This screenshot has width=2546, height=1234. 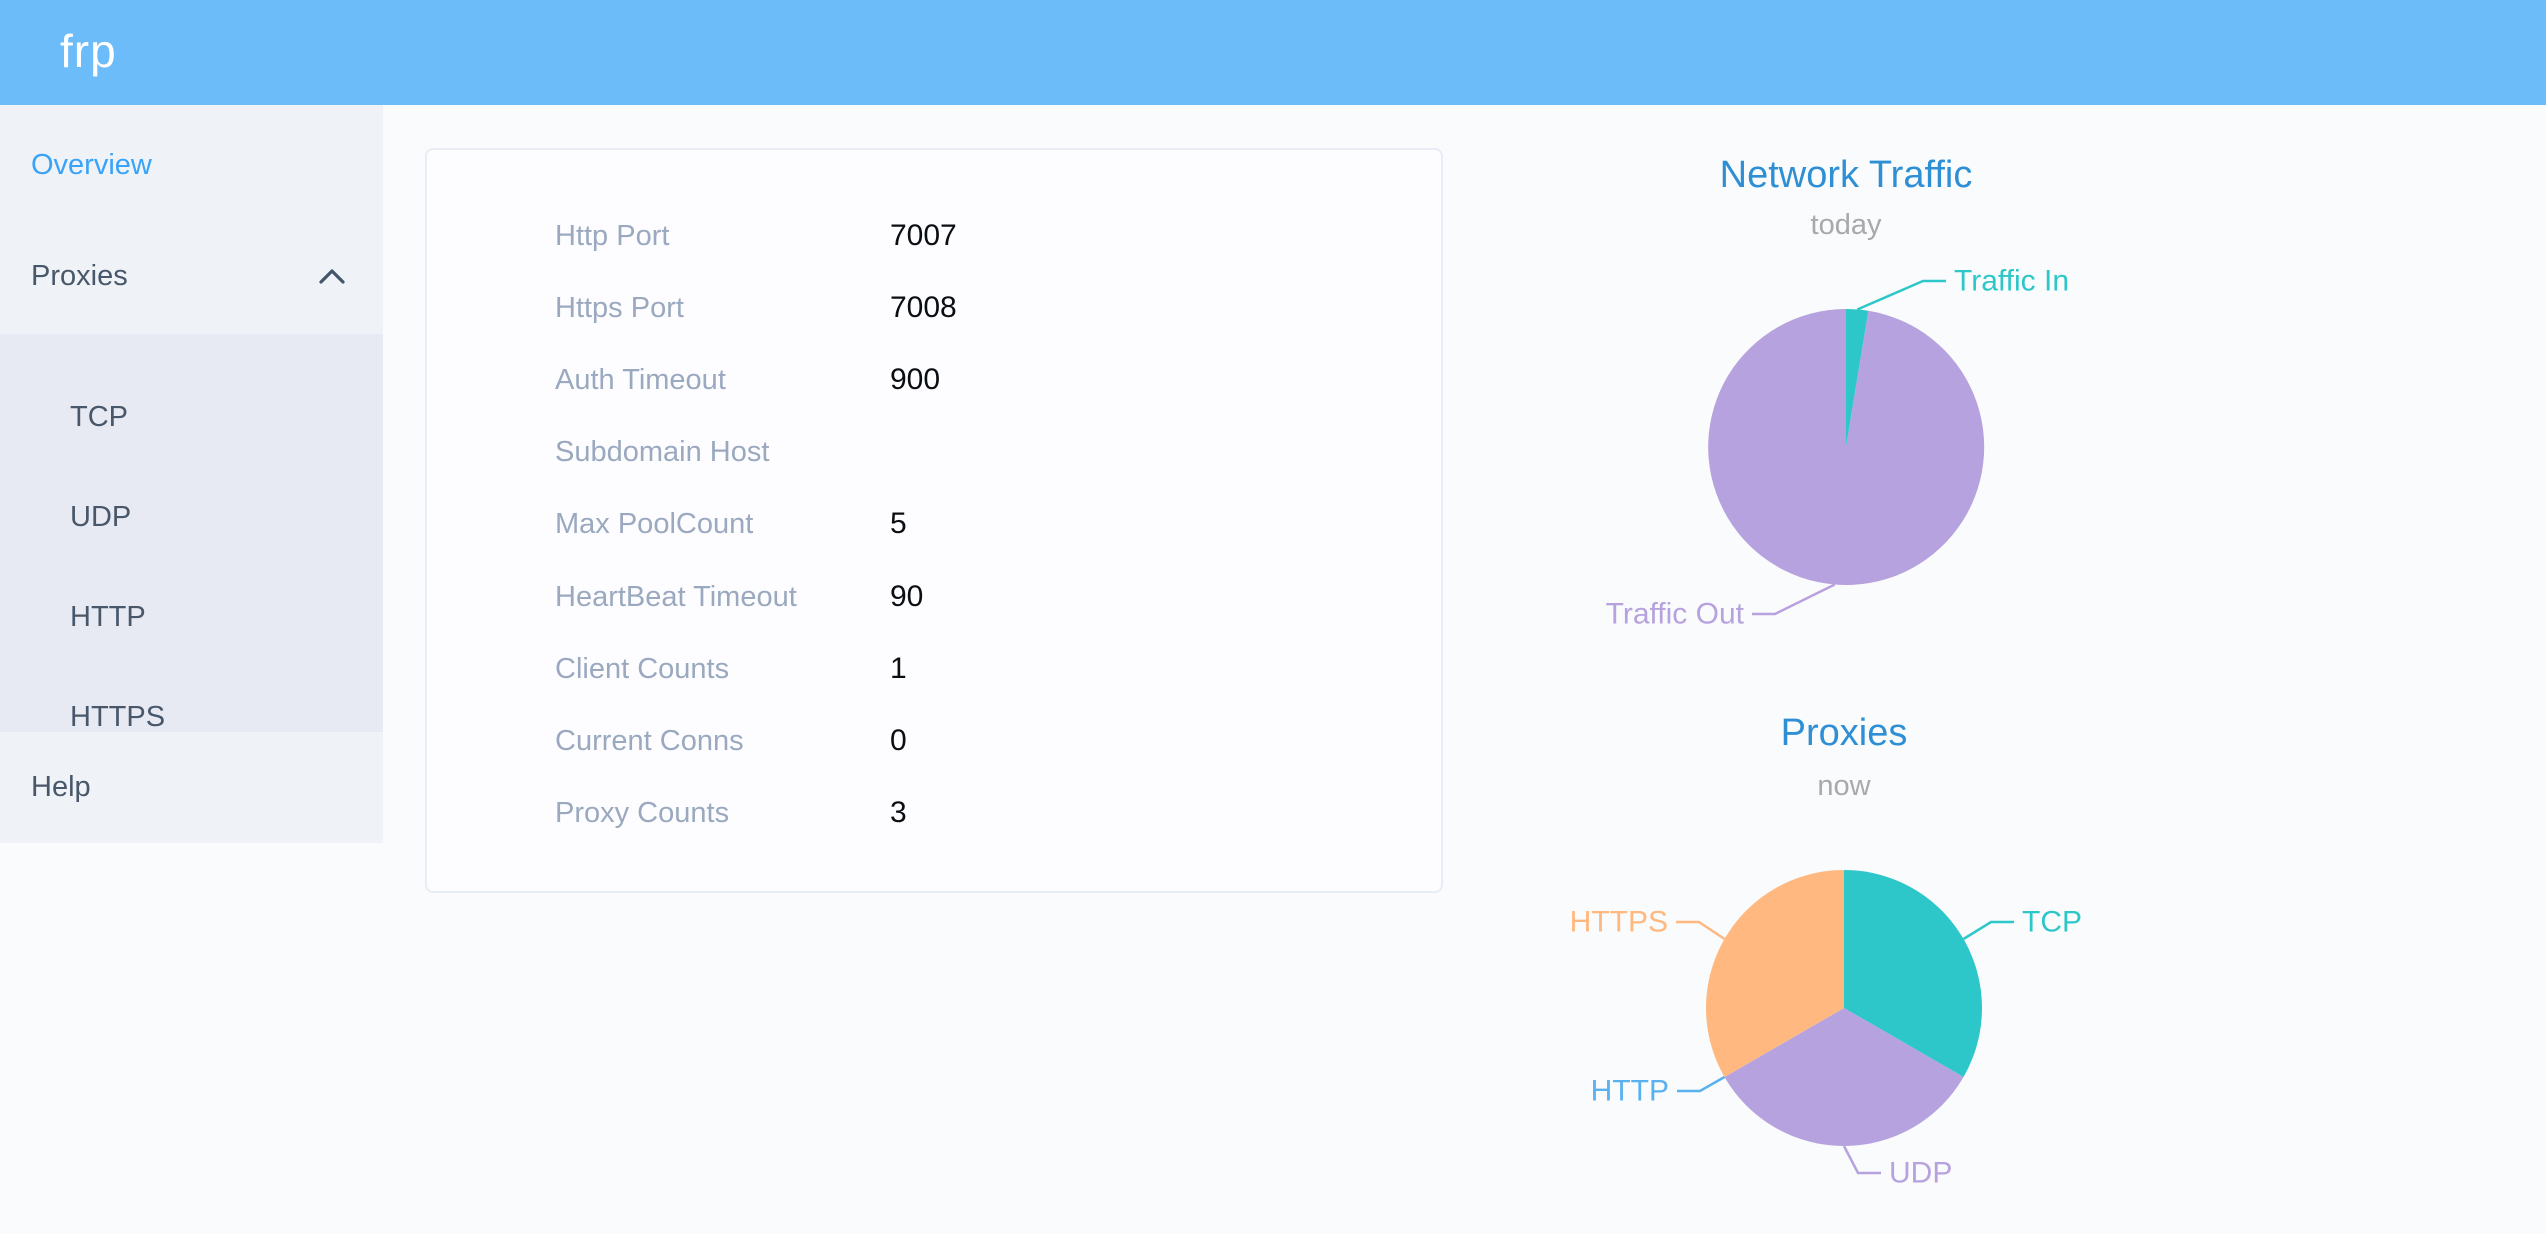 I want to click on info-row-label: Subdomain Host, so click(x=662, y=452).